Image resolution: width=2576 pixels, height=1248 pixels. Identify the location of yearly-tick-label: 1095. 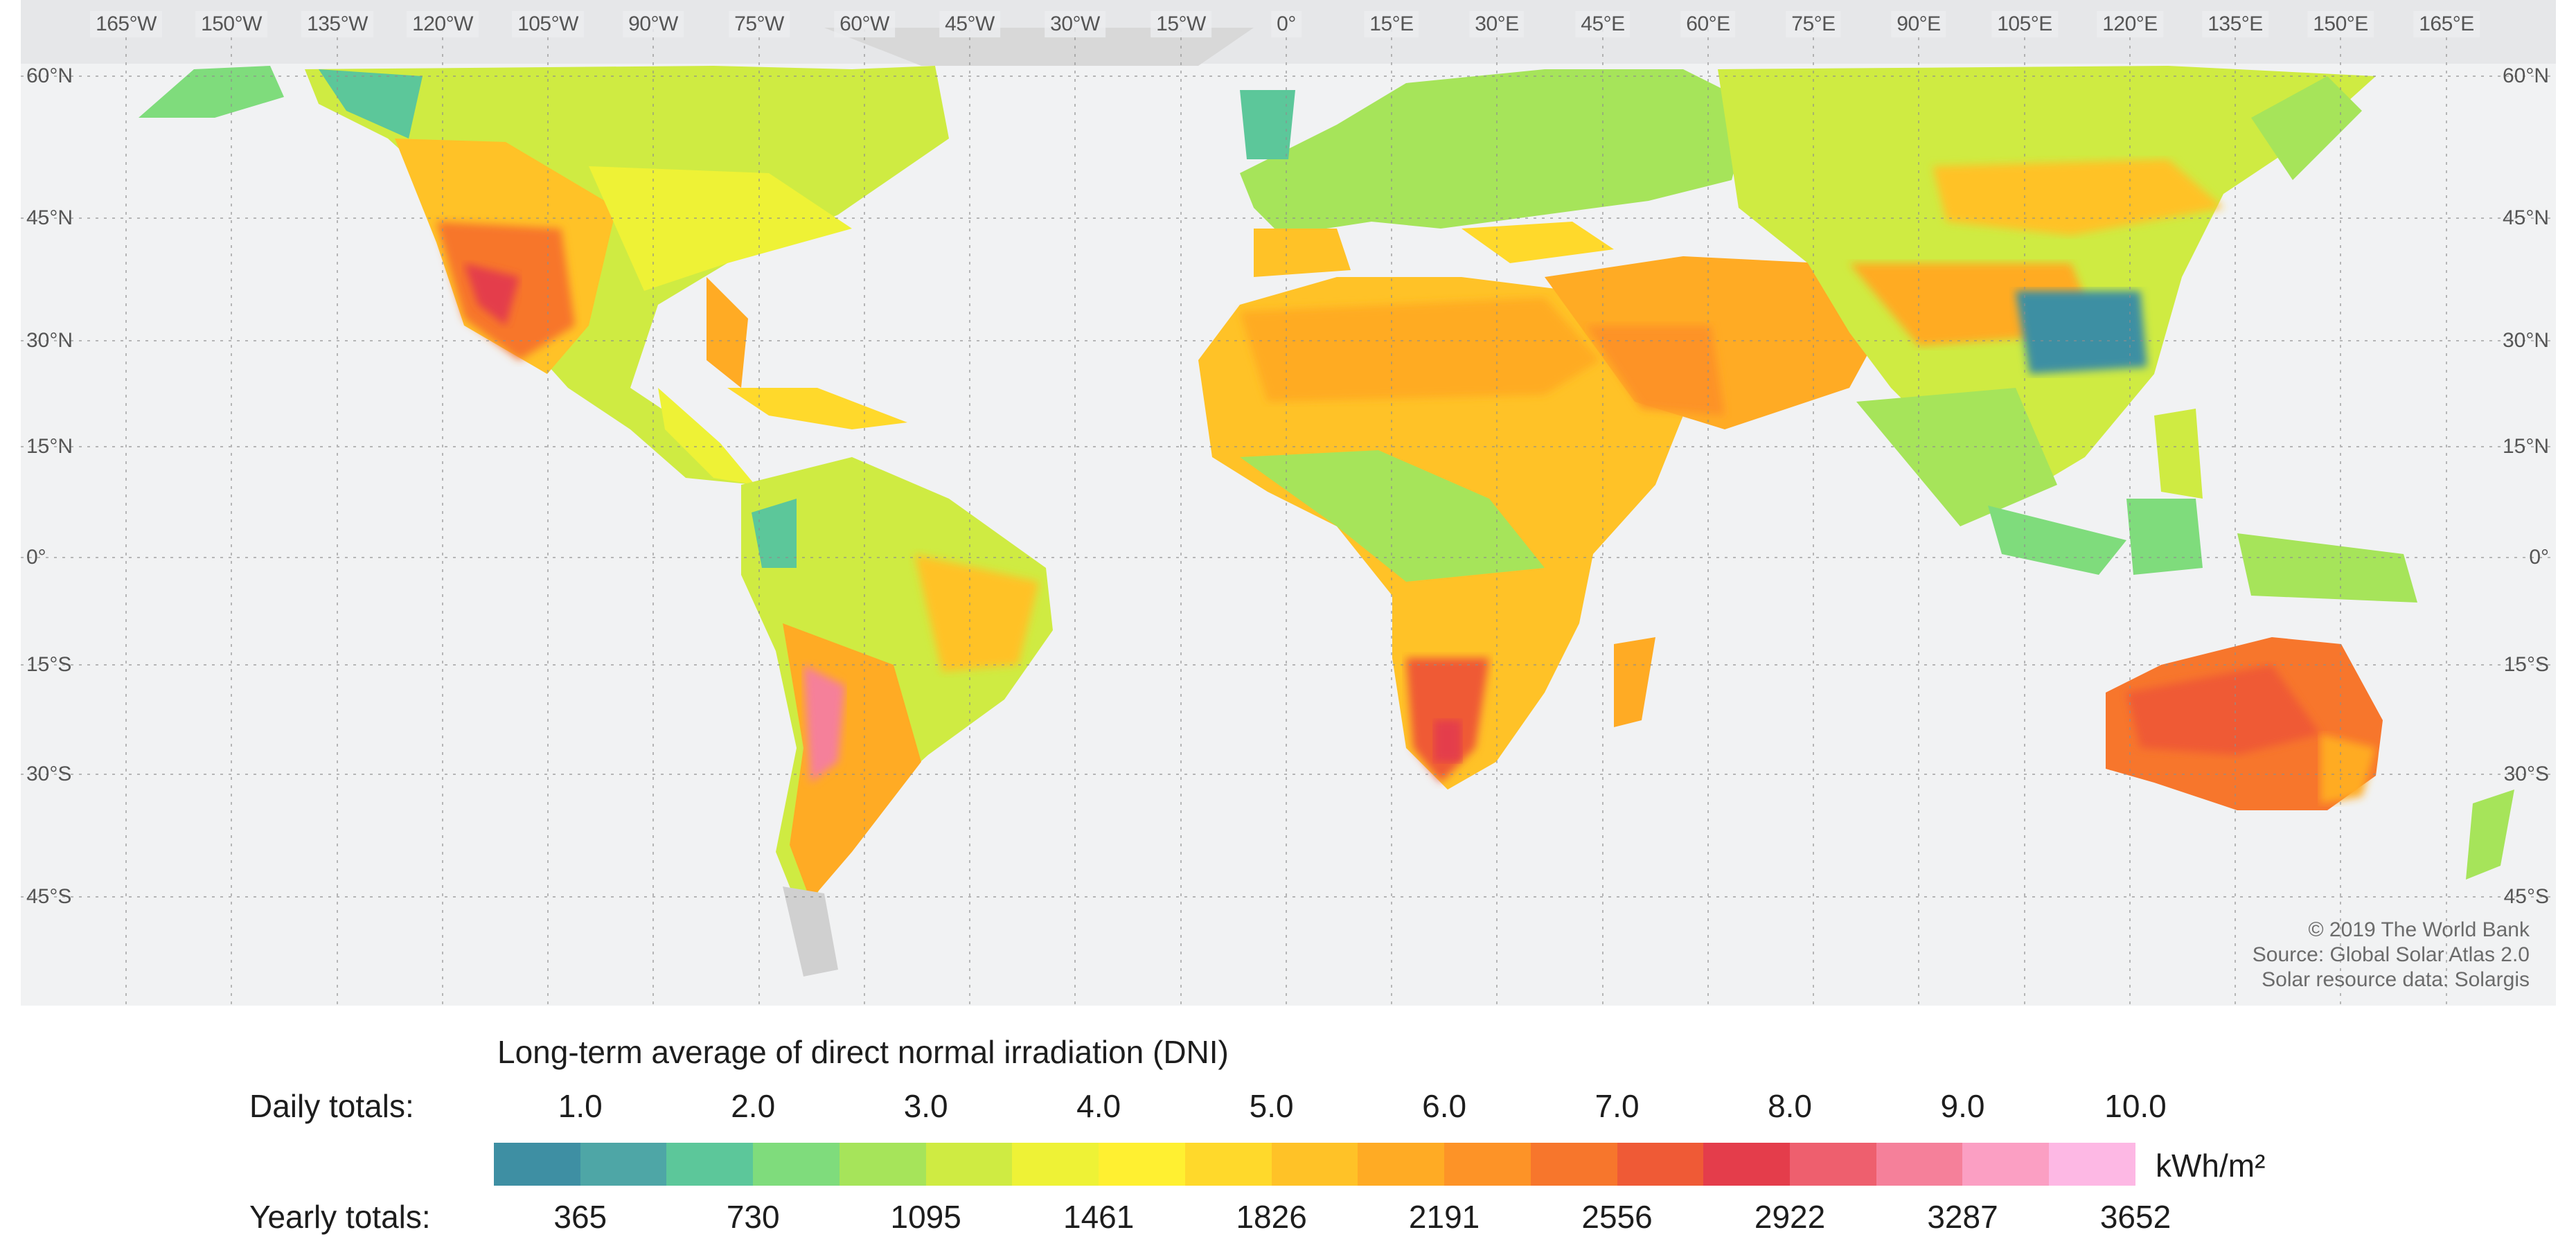
(925, 1217).